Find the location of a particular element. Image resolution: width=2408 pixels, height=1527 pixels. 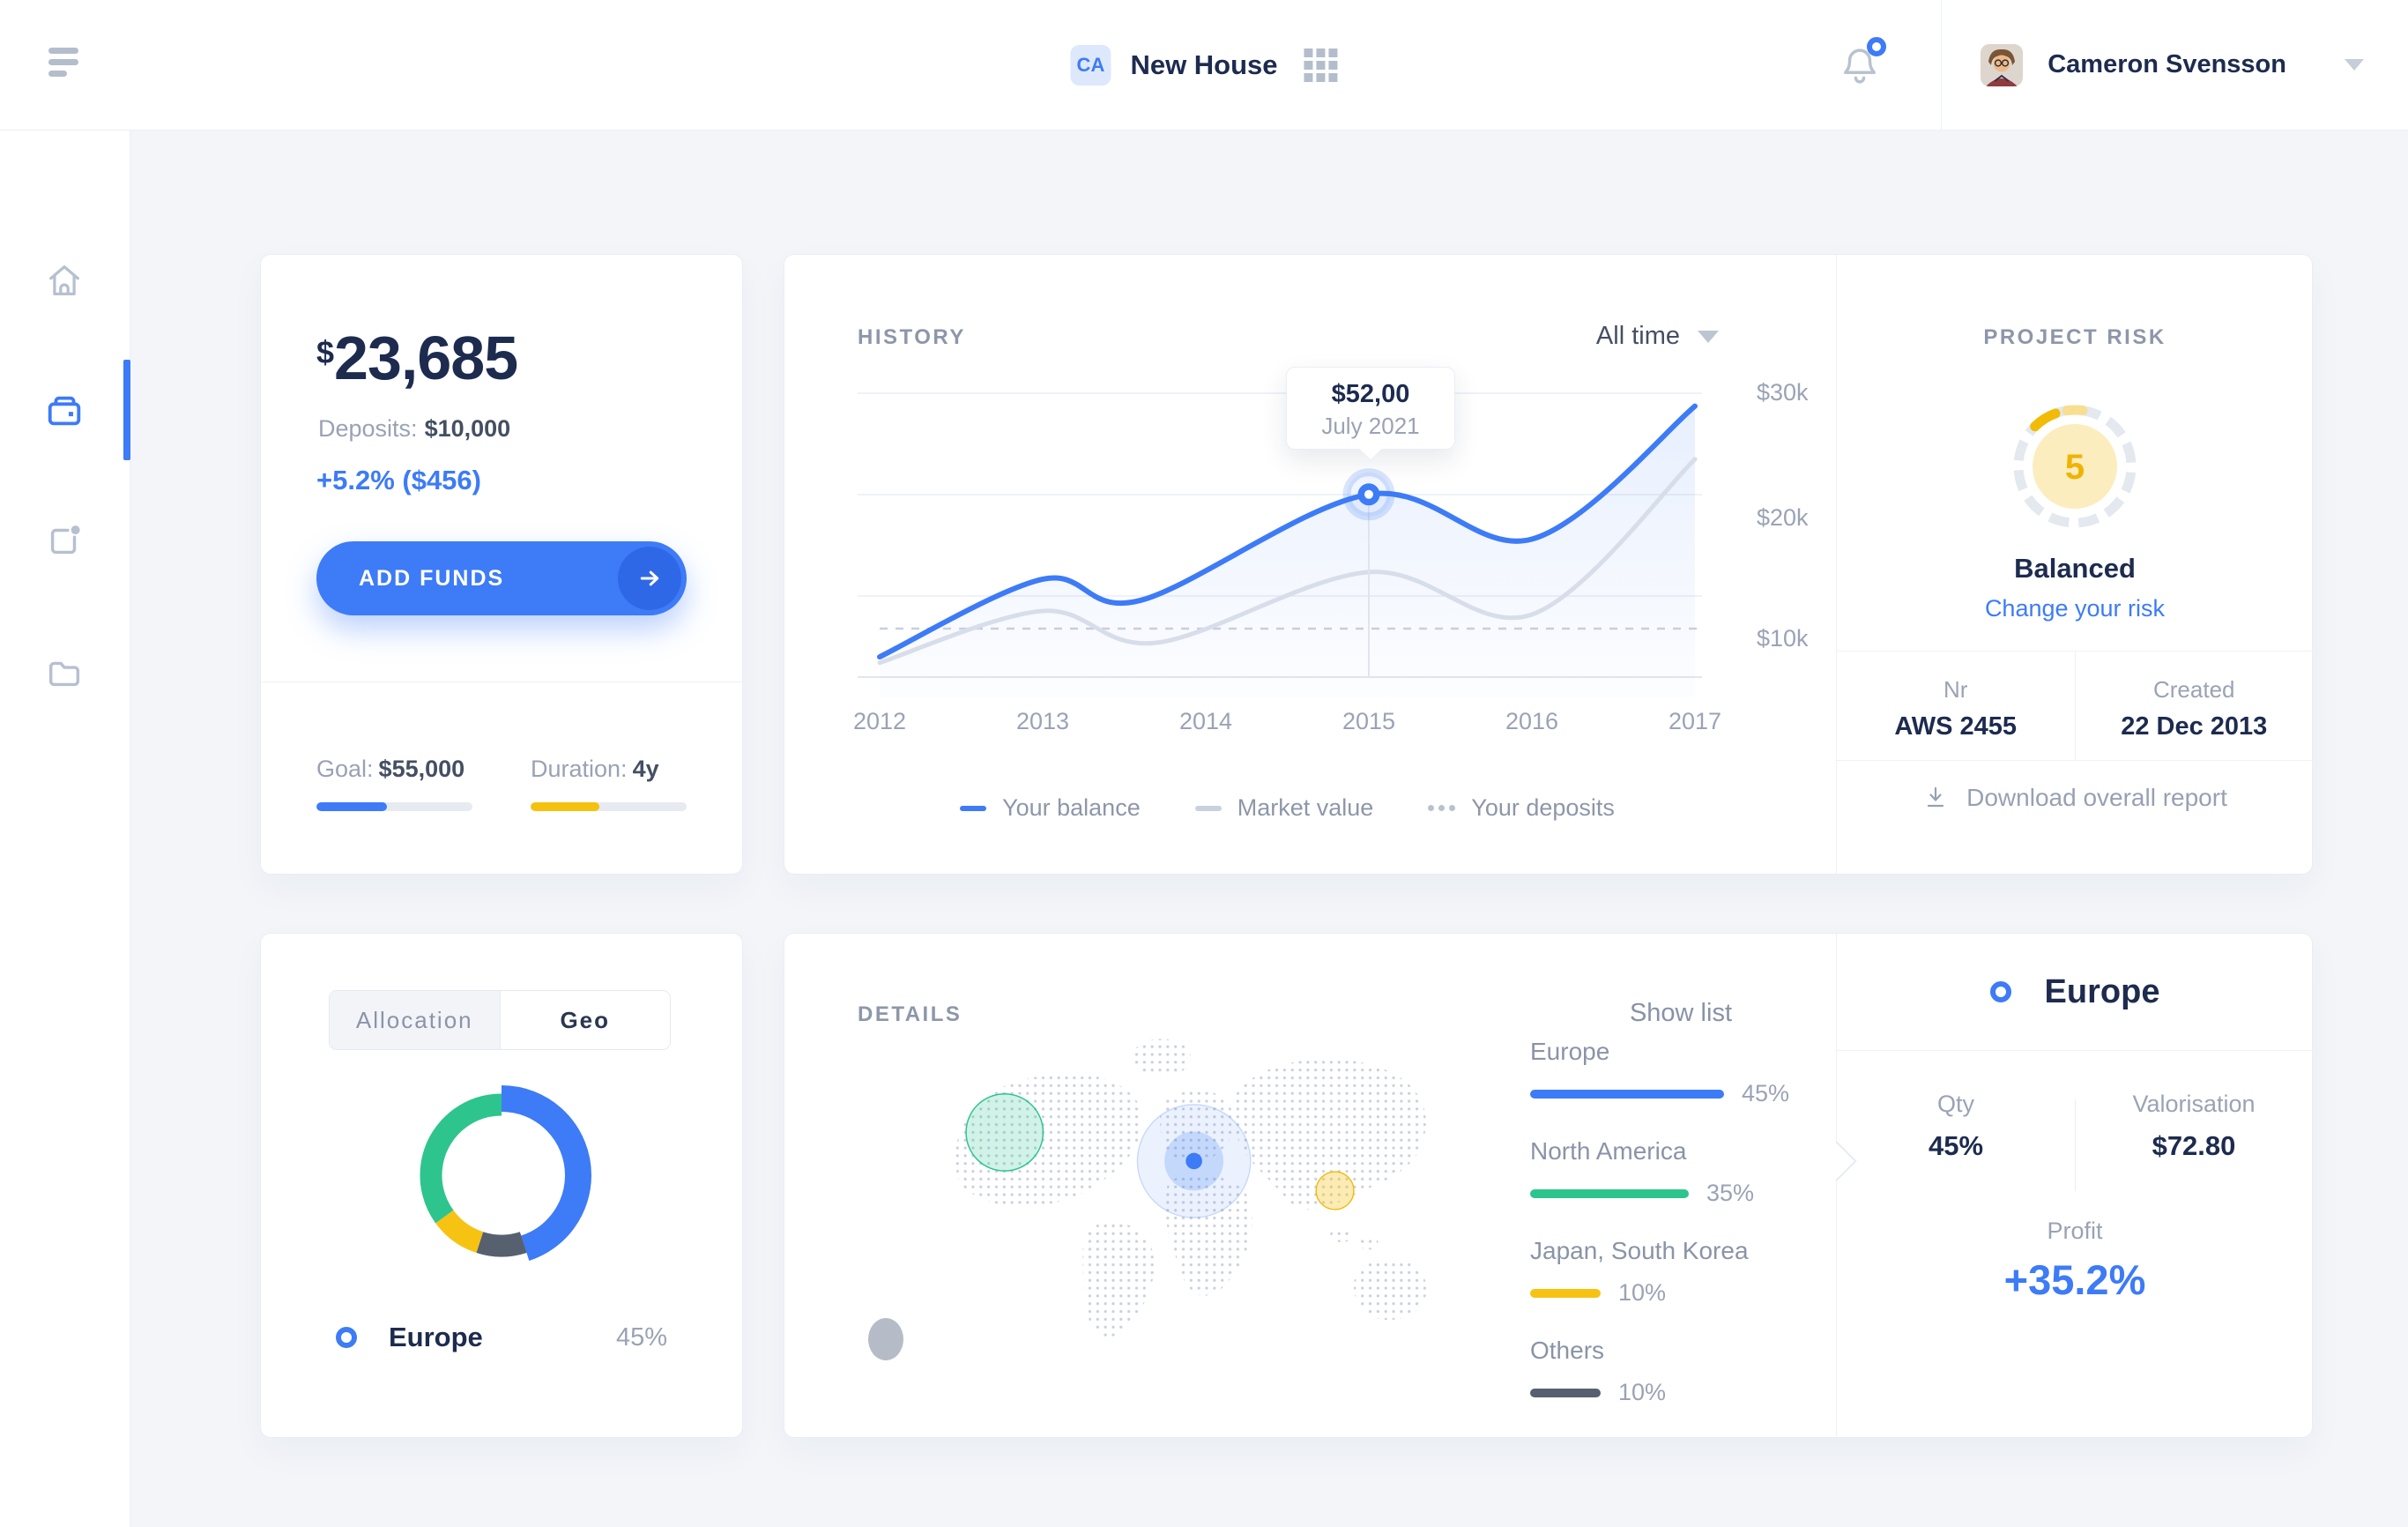

qty-cell: Qty 45% is located at coordinates (1956, 1126).